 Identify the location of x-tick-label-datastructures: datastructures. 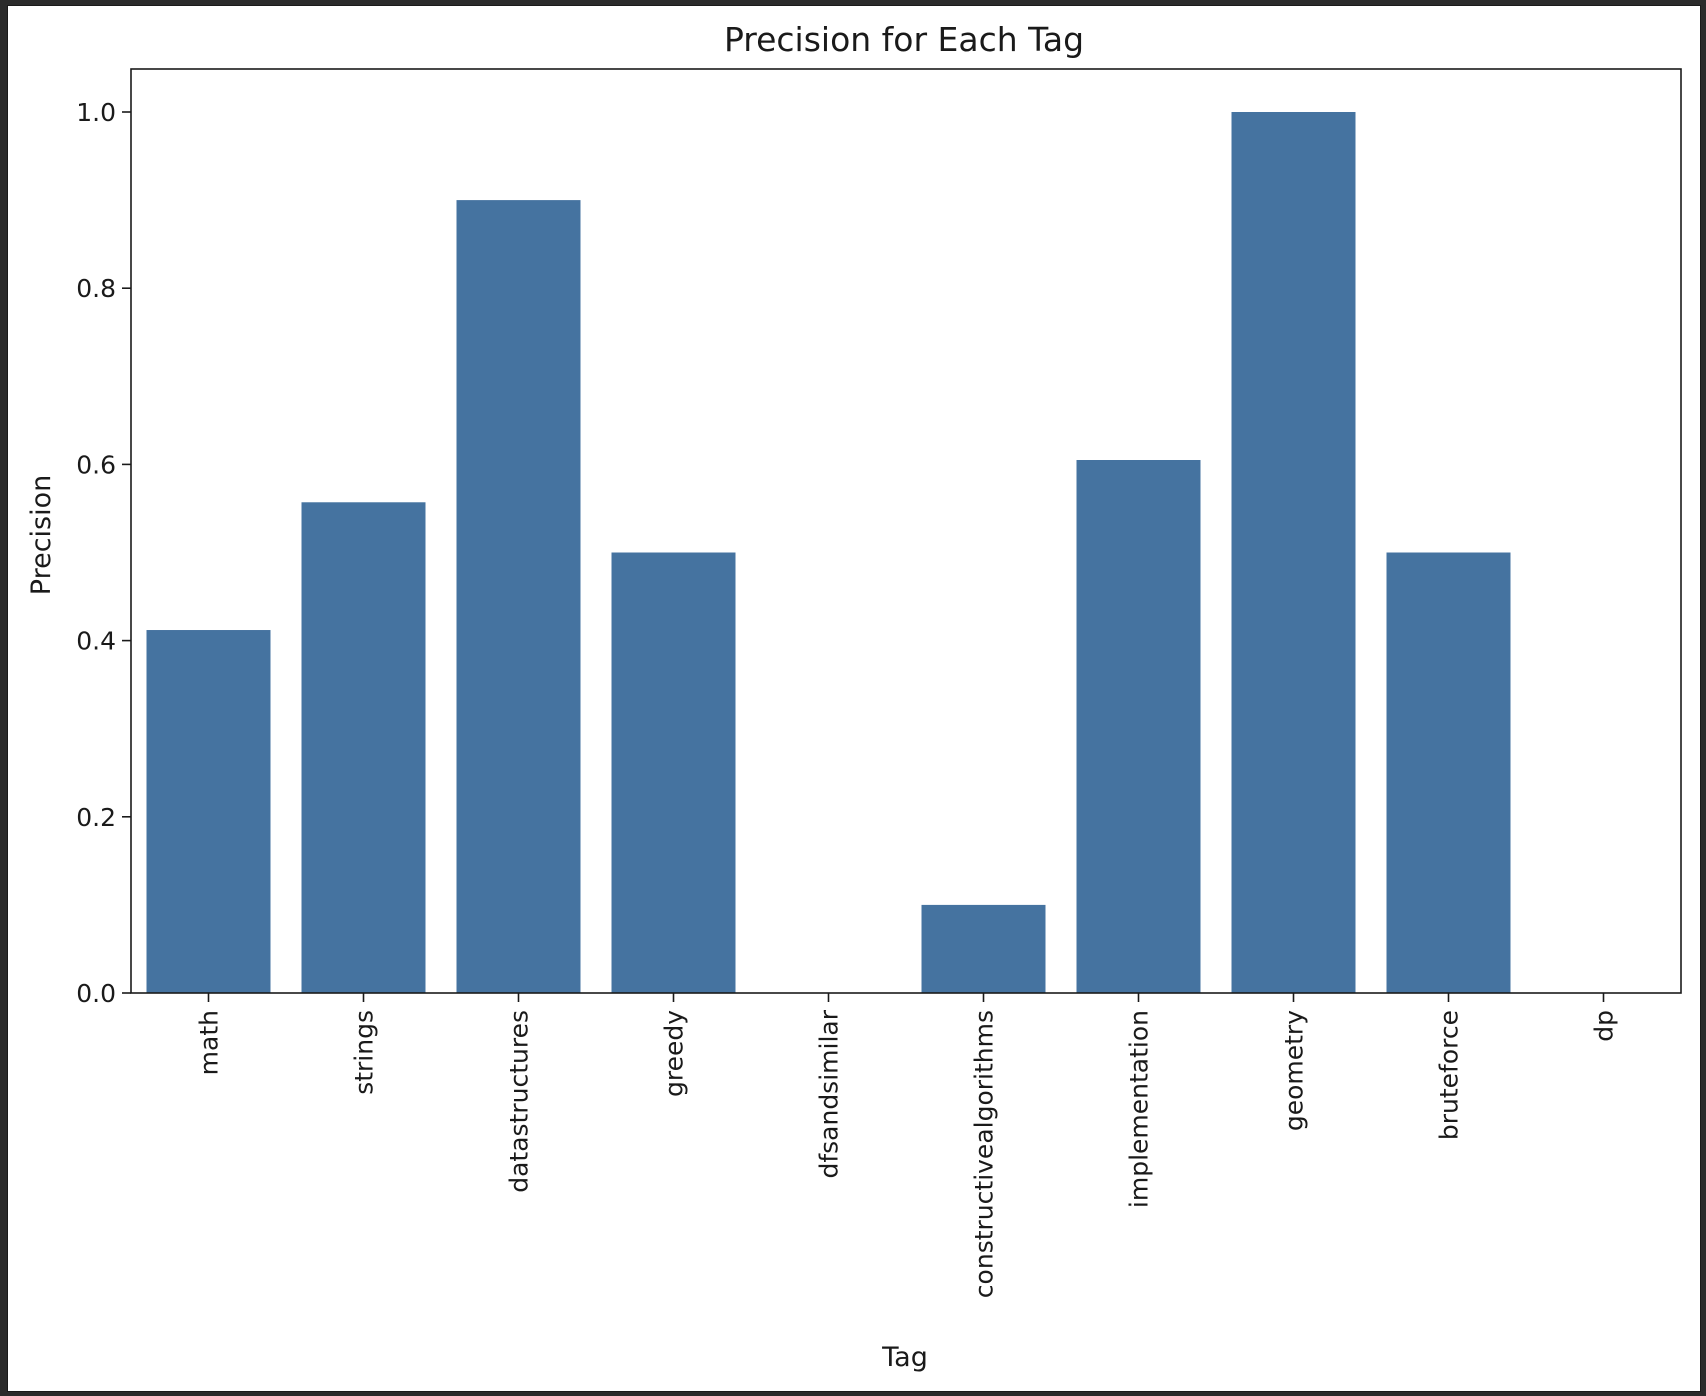
(519, 1101).